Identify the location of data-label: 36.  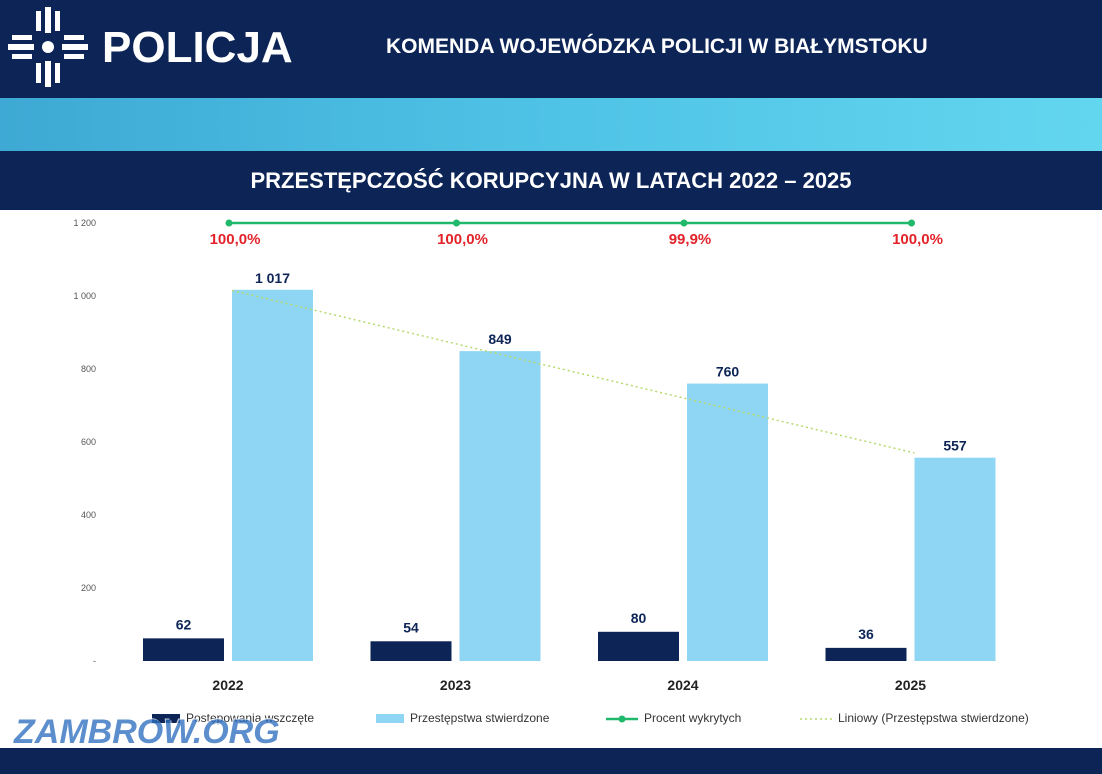
(866, 634).